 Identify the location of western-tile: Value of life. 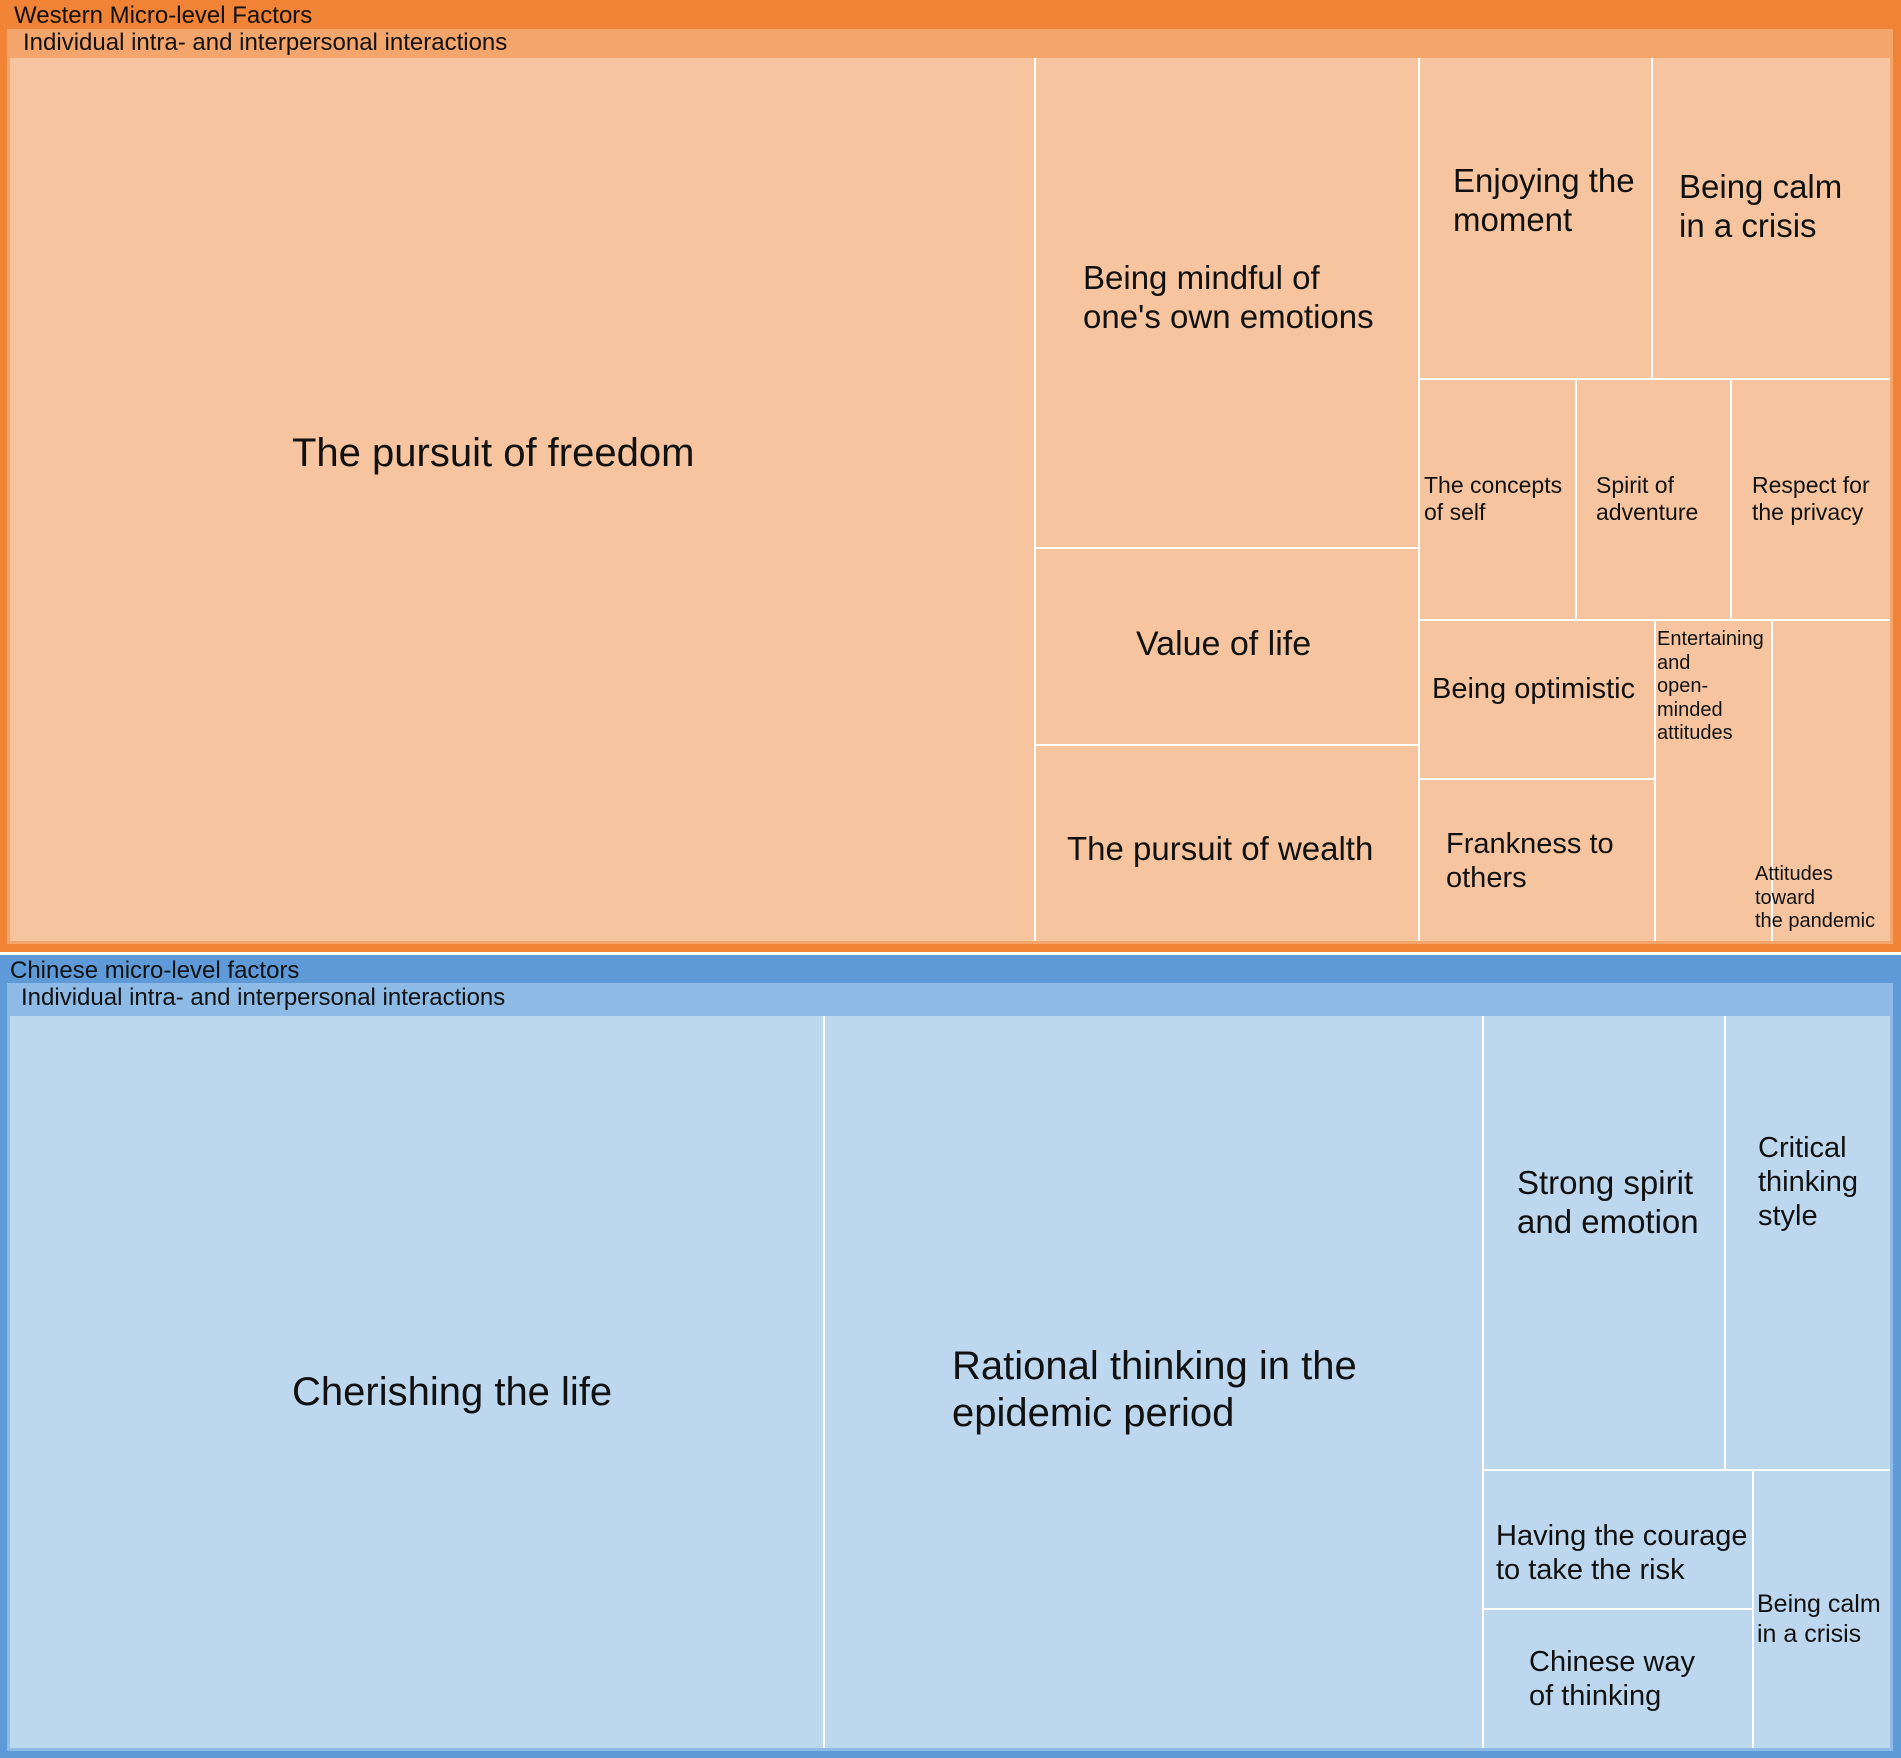
(1227, 646).